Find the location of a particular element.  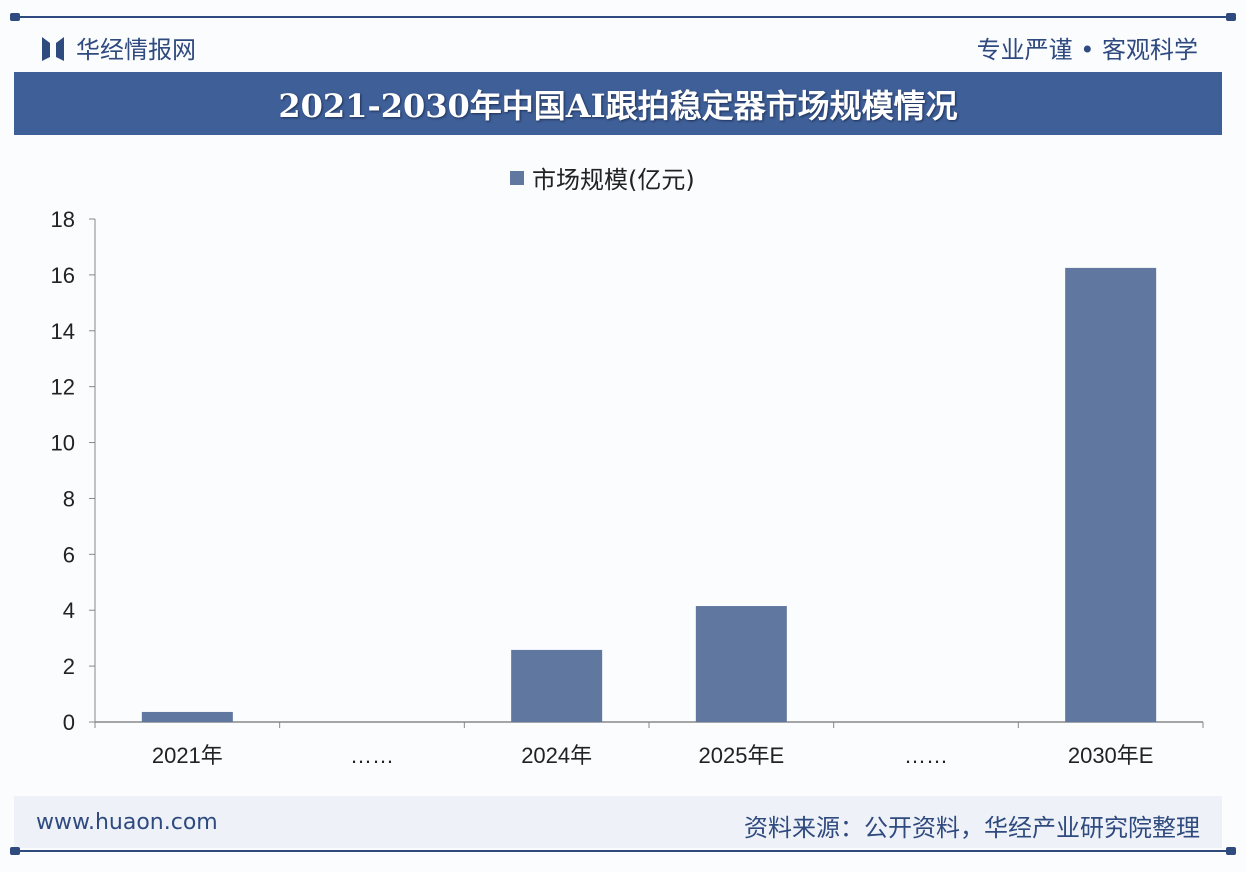

top-rule is located at coordinates (623, 17).